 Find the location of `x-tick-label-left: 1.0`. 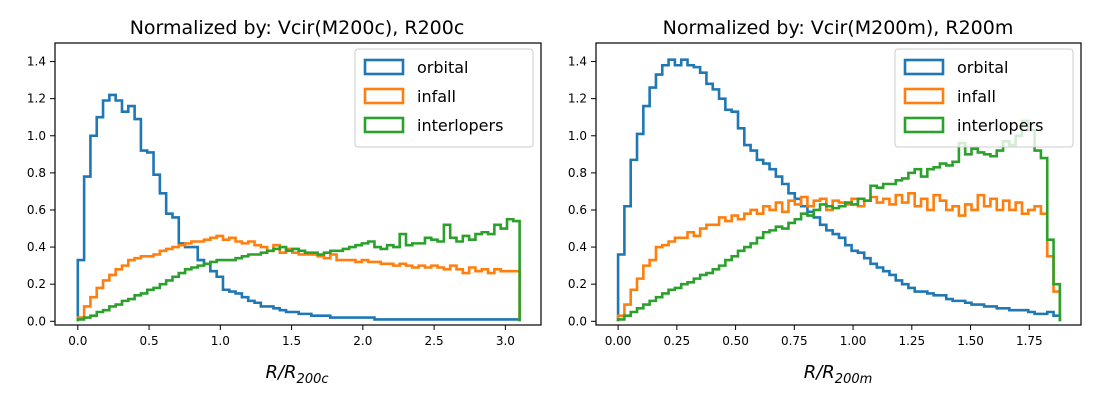

x-tick-label-left: 1.0 is located at coordinates (220, 341).